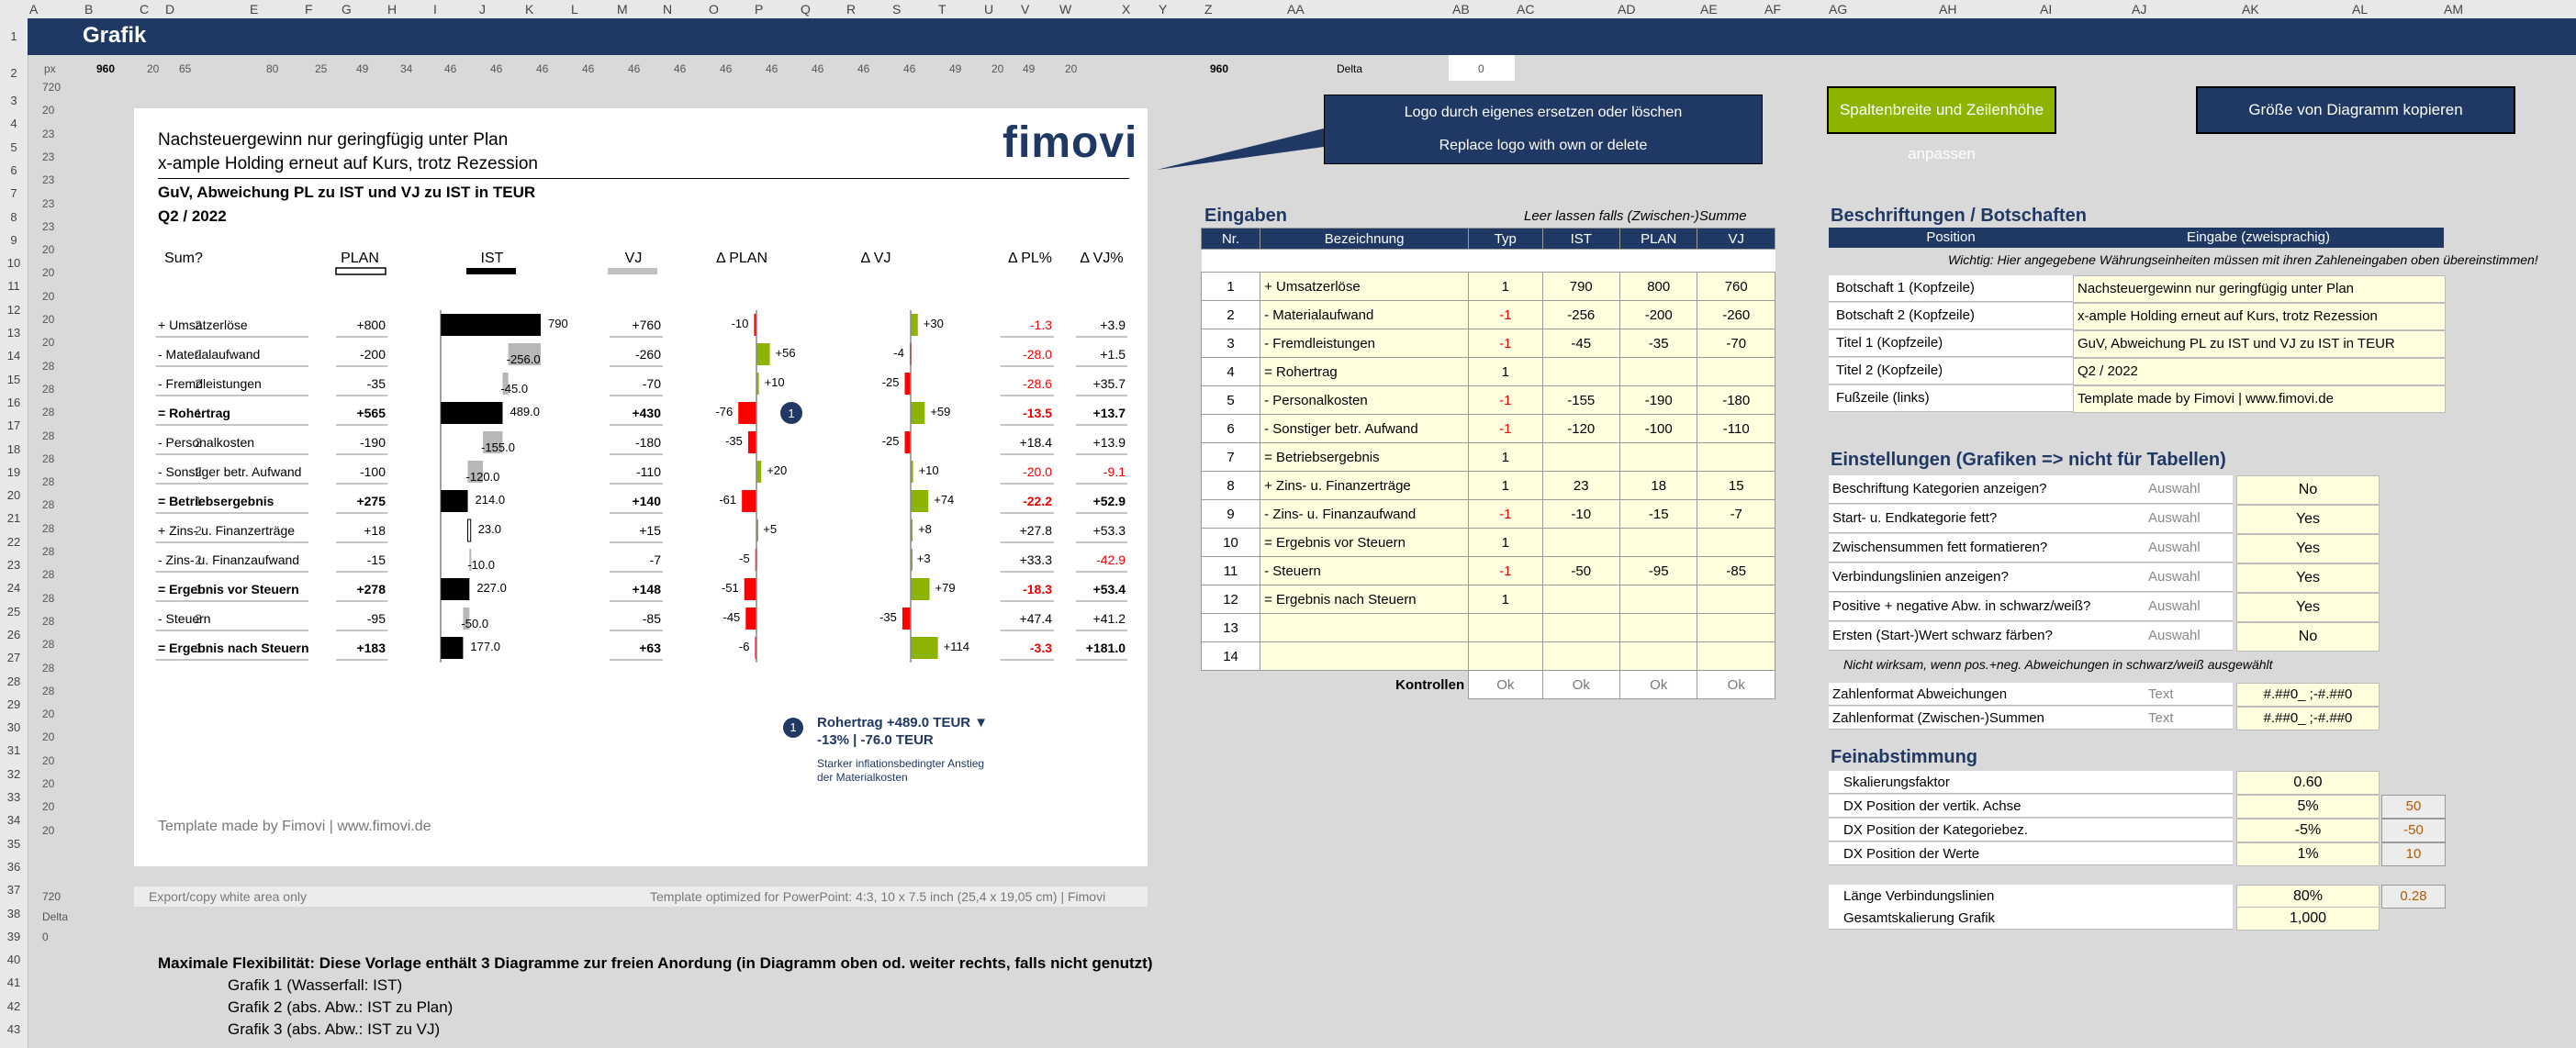 This screenshot has width=2576, height=1048. Describe the element at coordinates (1736, 286) in the screenshot. I see `input-cell: 760` at that location.